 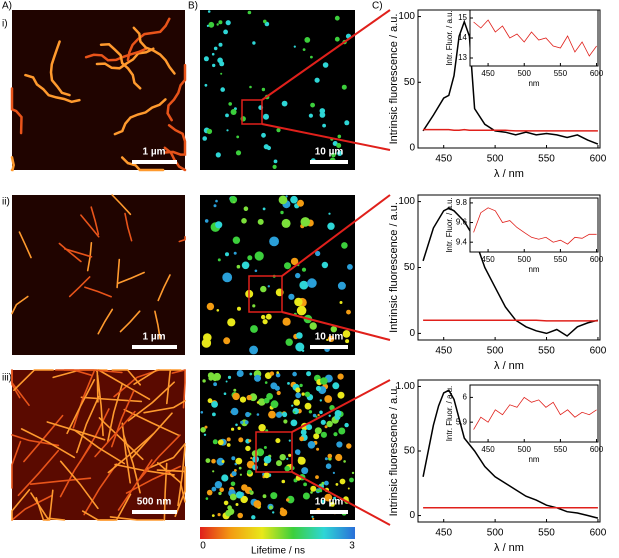 What do you see at coordinates (410, 267) in the screenshot?
I see `y-tick-label: 50` at bounding box center [410, 267].